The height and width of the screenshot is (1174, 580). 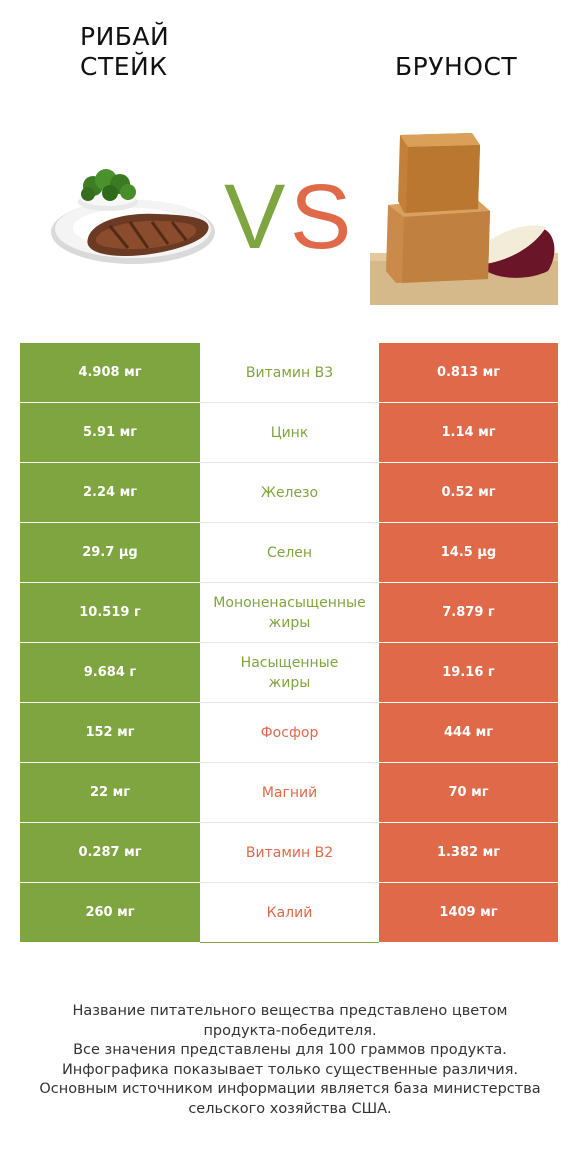 I want to click on table-row: 10.519 г Мононенасыщенные жиры 7.879 г, so click(x=289, y=613).